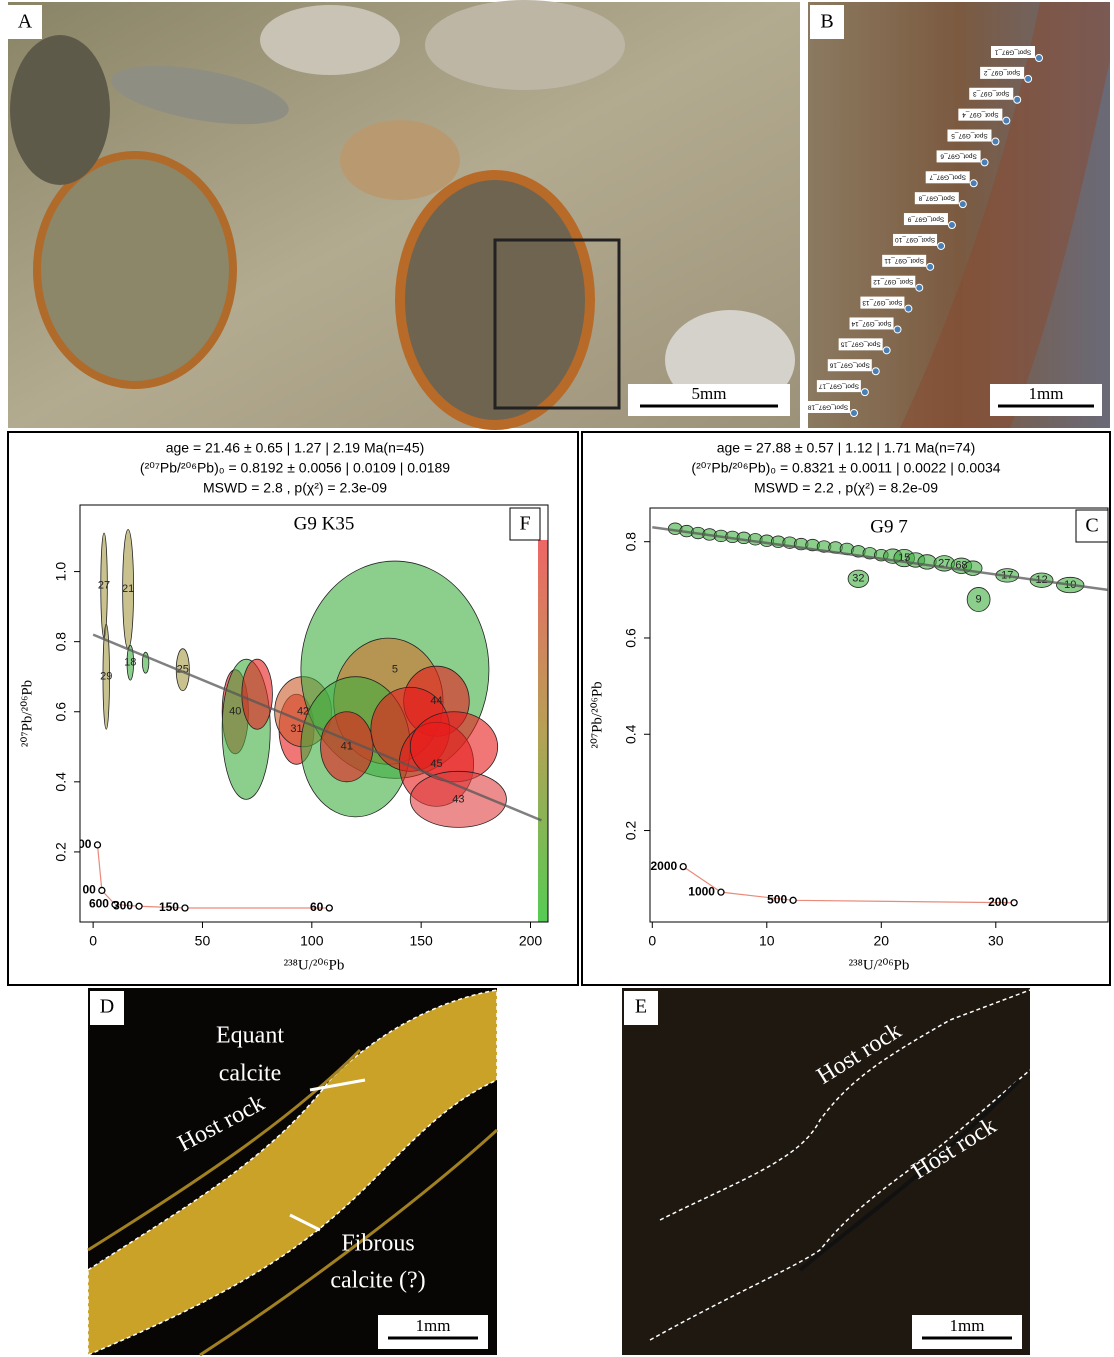 Image resolution: width=1114 pixels, height=1357 pixels. What do you see at coordinates (314, 965) in the screenshot?
I see `x-axis-label: ²³⁸U/²⁰⁶Pb` at bounding box center [314, 965].